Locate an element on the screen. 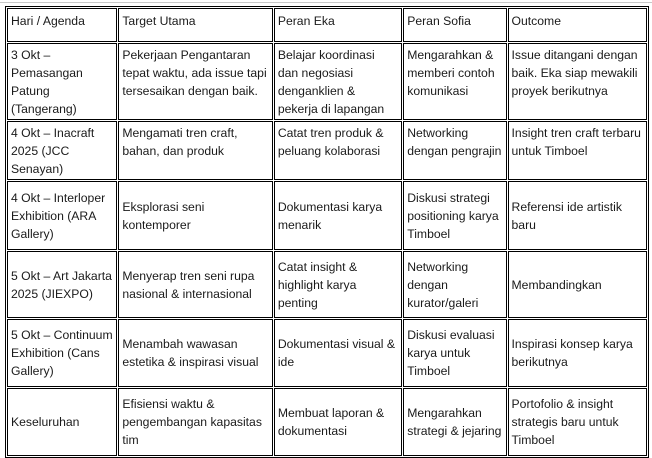 This screenshot has width=652, height=458. table-cell: Dokumentasi visual & ide is located at coordinates (338, 353).